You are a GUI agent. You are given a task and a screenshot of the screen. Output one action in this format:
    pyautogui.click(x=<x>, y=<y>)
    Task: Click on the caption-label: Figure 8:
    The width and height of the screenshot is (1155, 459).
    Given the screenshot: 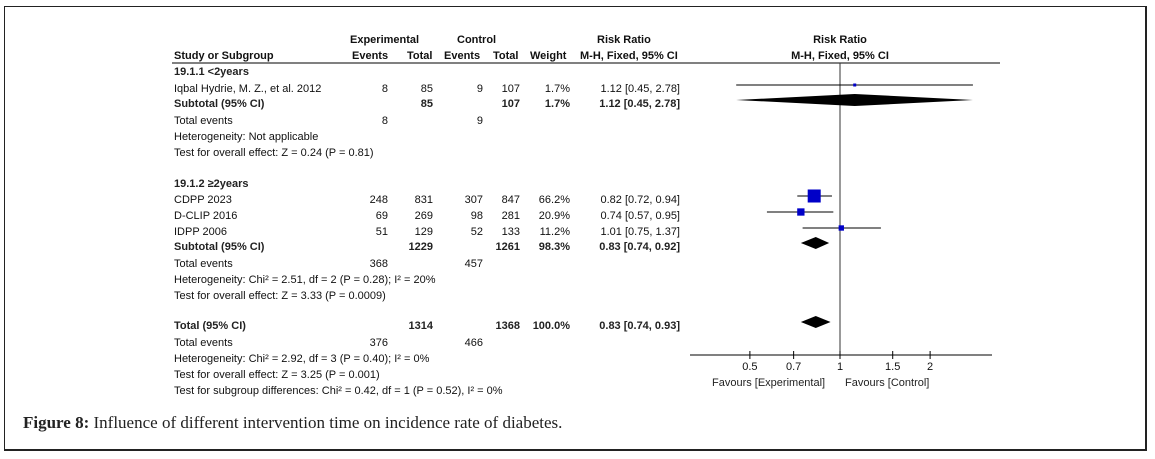 What is the action you would take?
    pyautogui.click(x=56, y=422)
    